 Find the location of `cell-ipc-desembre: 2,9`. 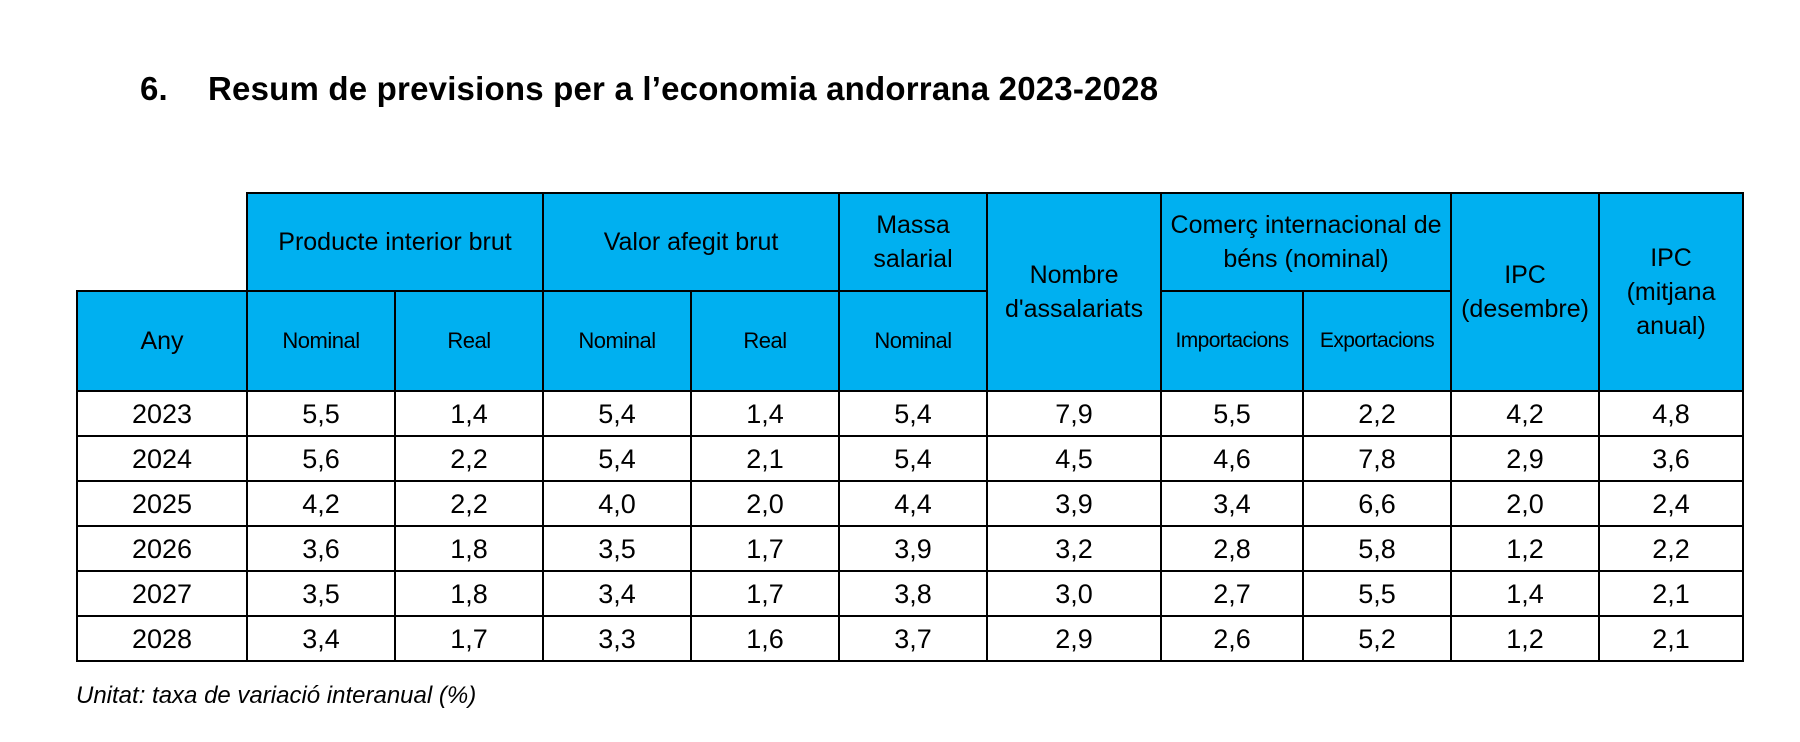

cell-ipc-desembre: 2,9 is located at coordinates (1525, 458).